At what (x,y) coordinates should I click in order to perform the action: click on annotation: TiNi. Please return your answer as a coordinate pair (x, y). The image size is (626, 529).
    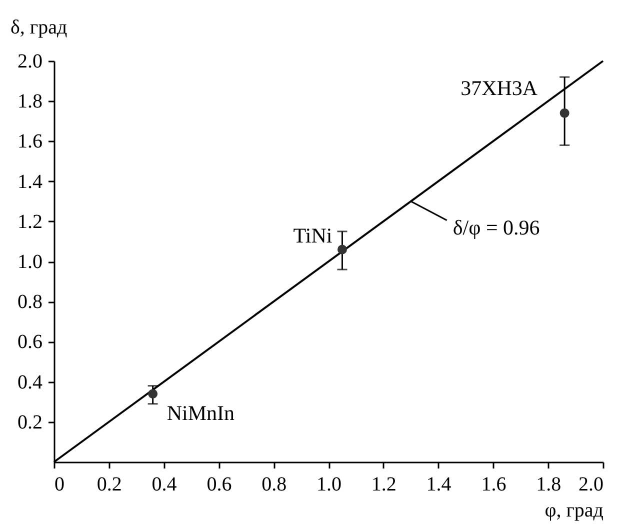
    Looking at the image, I should click on (312, 235).